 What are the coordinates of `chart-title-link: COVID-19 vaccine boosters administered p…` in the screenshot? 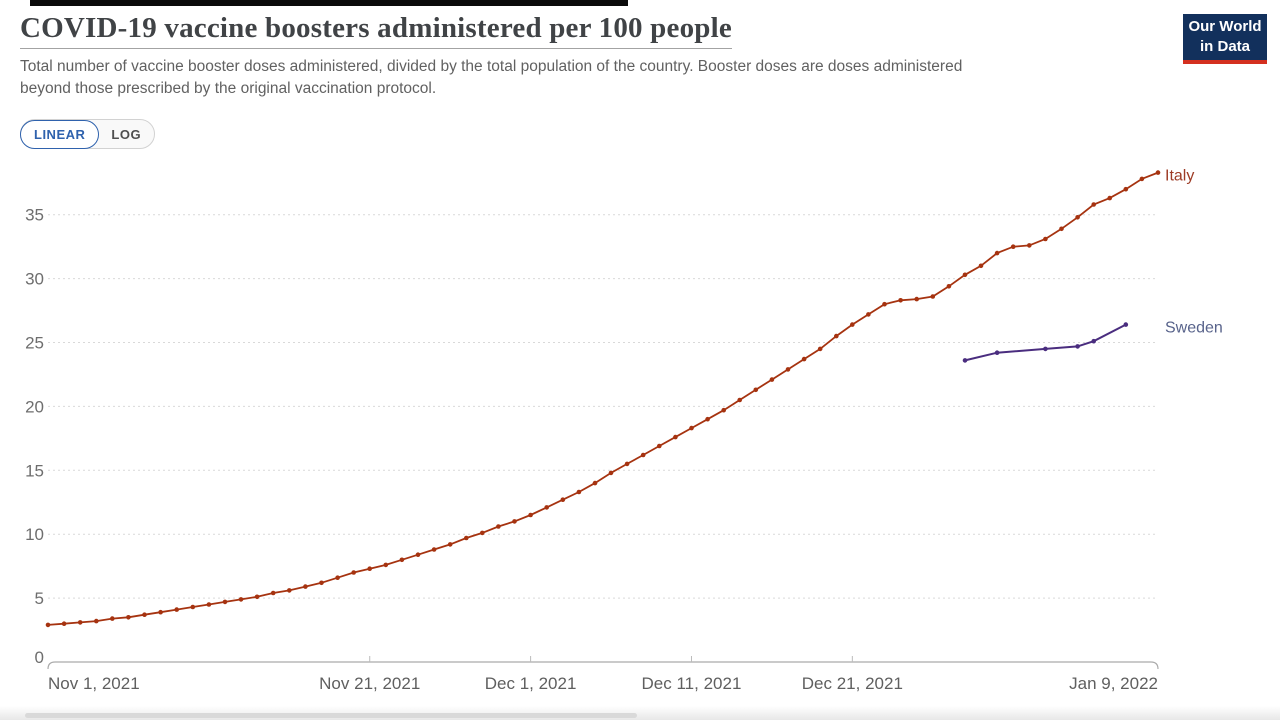 It's located at (376, 30).